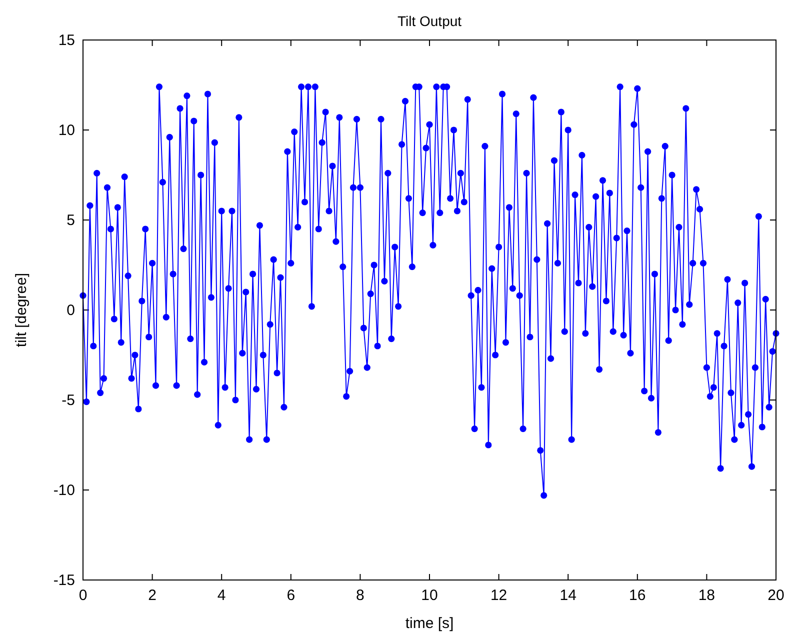  Describe the element at coordinates (360, 595) in the screenshot. I see `x-tick-label: 8` at that location.